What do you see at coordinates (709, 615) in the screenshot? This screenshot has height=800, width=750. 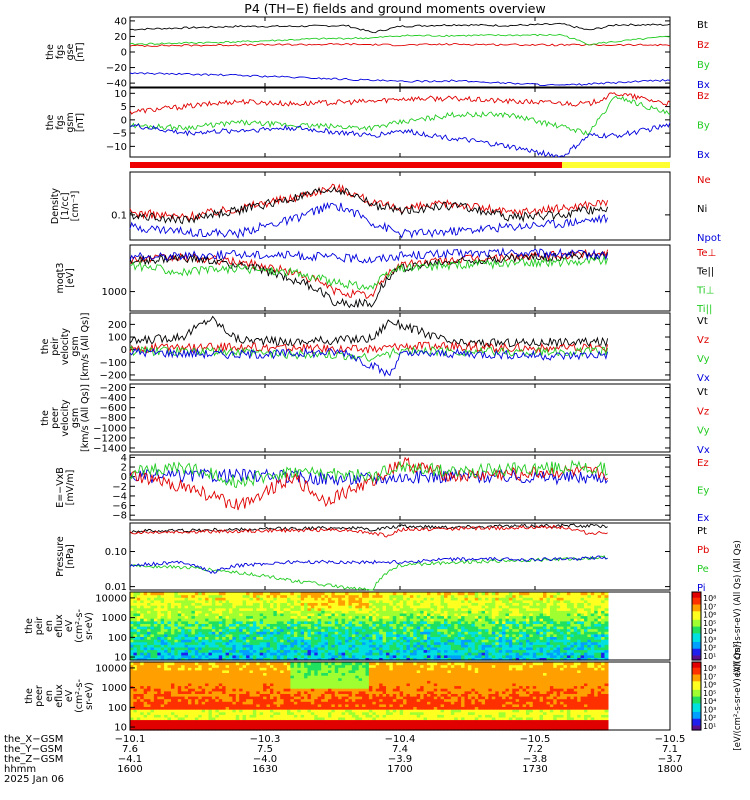 I see `colorbar-tick-label: 10⁶` at bounding box center [709, 615].